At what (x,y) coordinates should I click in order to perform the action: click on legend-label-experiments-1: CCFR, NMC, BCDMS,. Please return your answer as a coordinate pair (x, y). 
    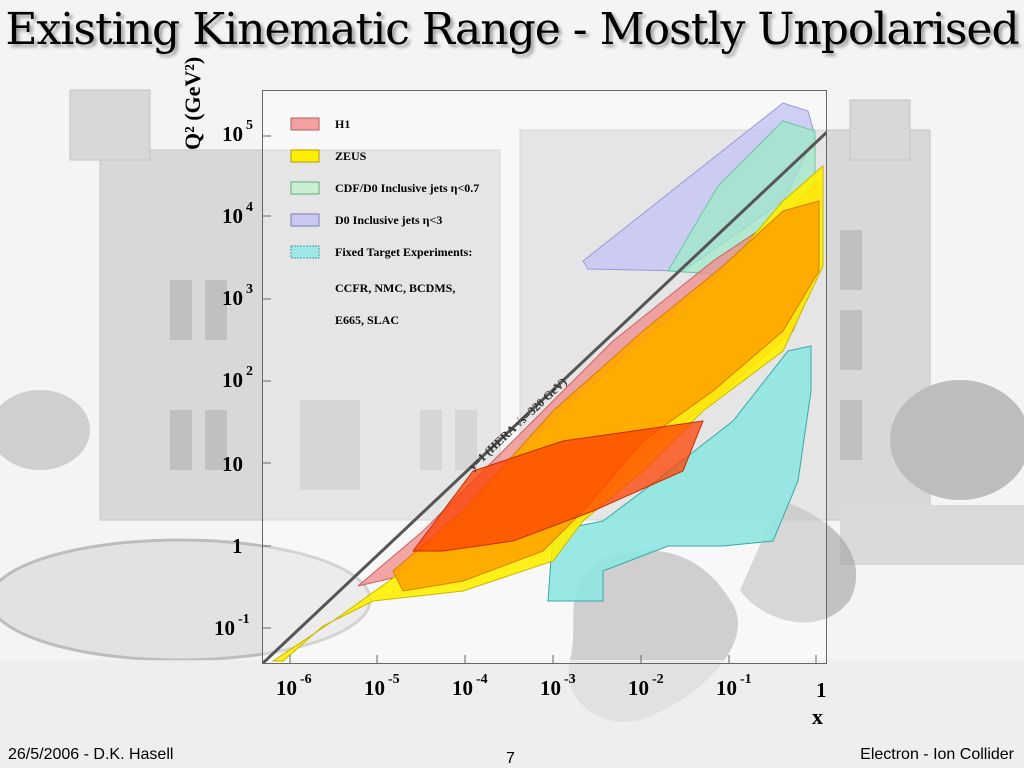
    Looking at the image, I should click on (395, 288).